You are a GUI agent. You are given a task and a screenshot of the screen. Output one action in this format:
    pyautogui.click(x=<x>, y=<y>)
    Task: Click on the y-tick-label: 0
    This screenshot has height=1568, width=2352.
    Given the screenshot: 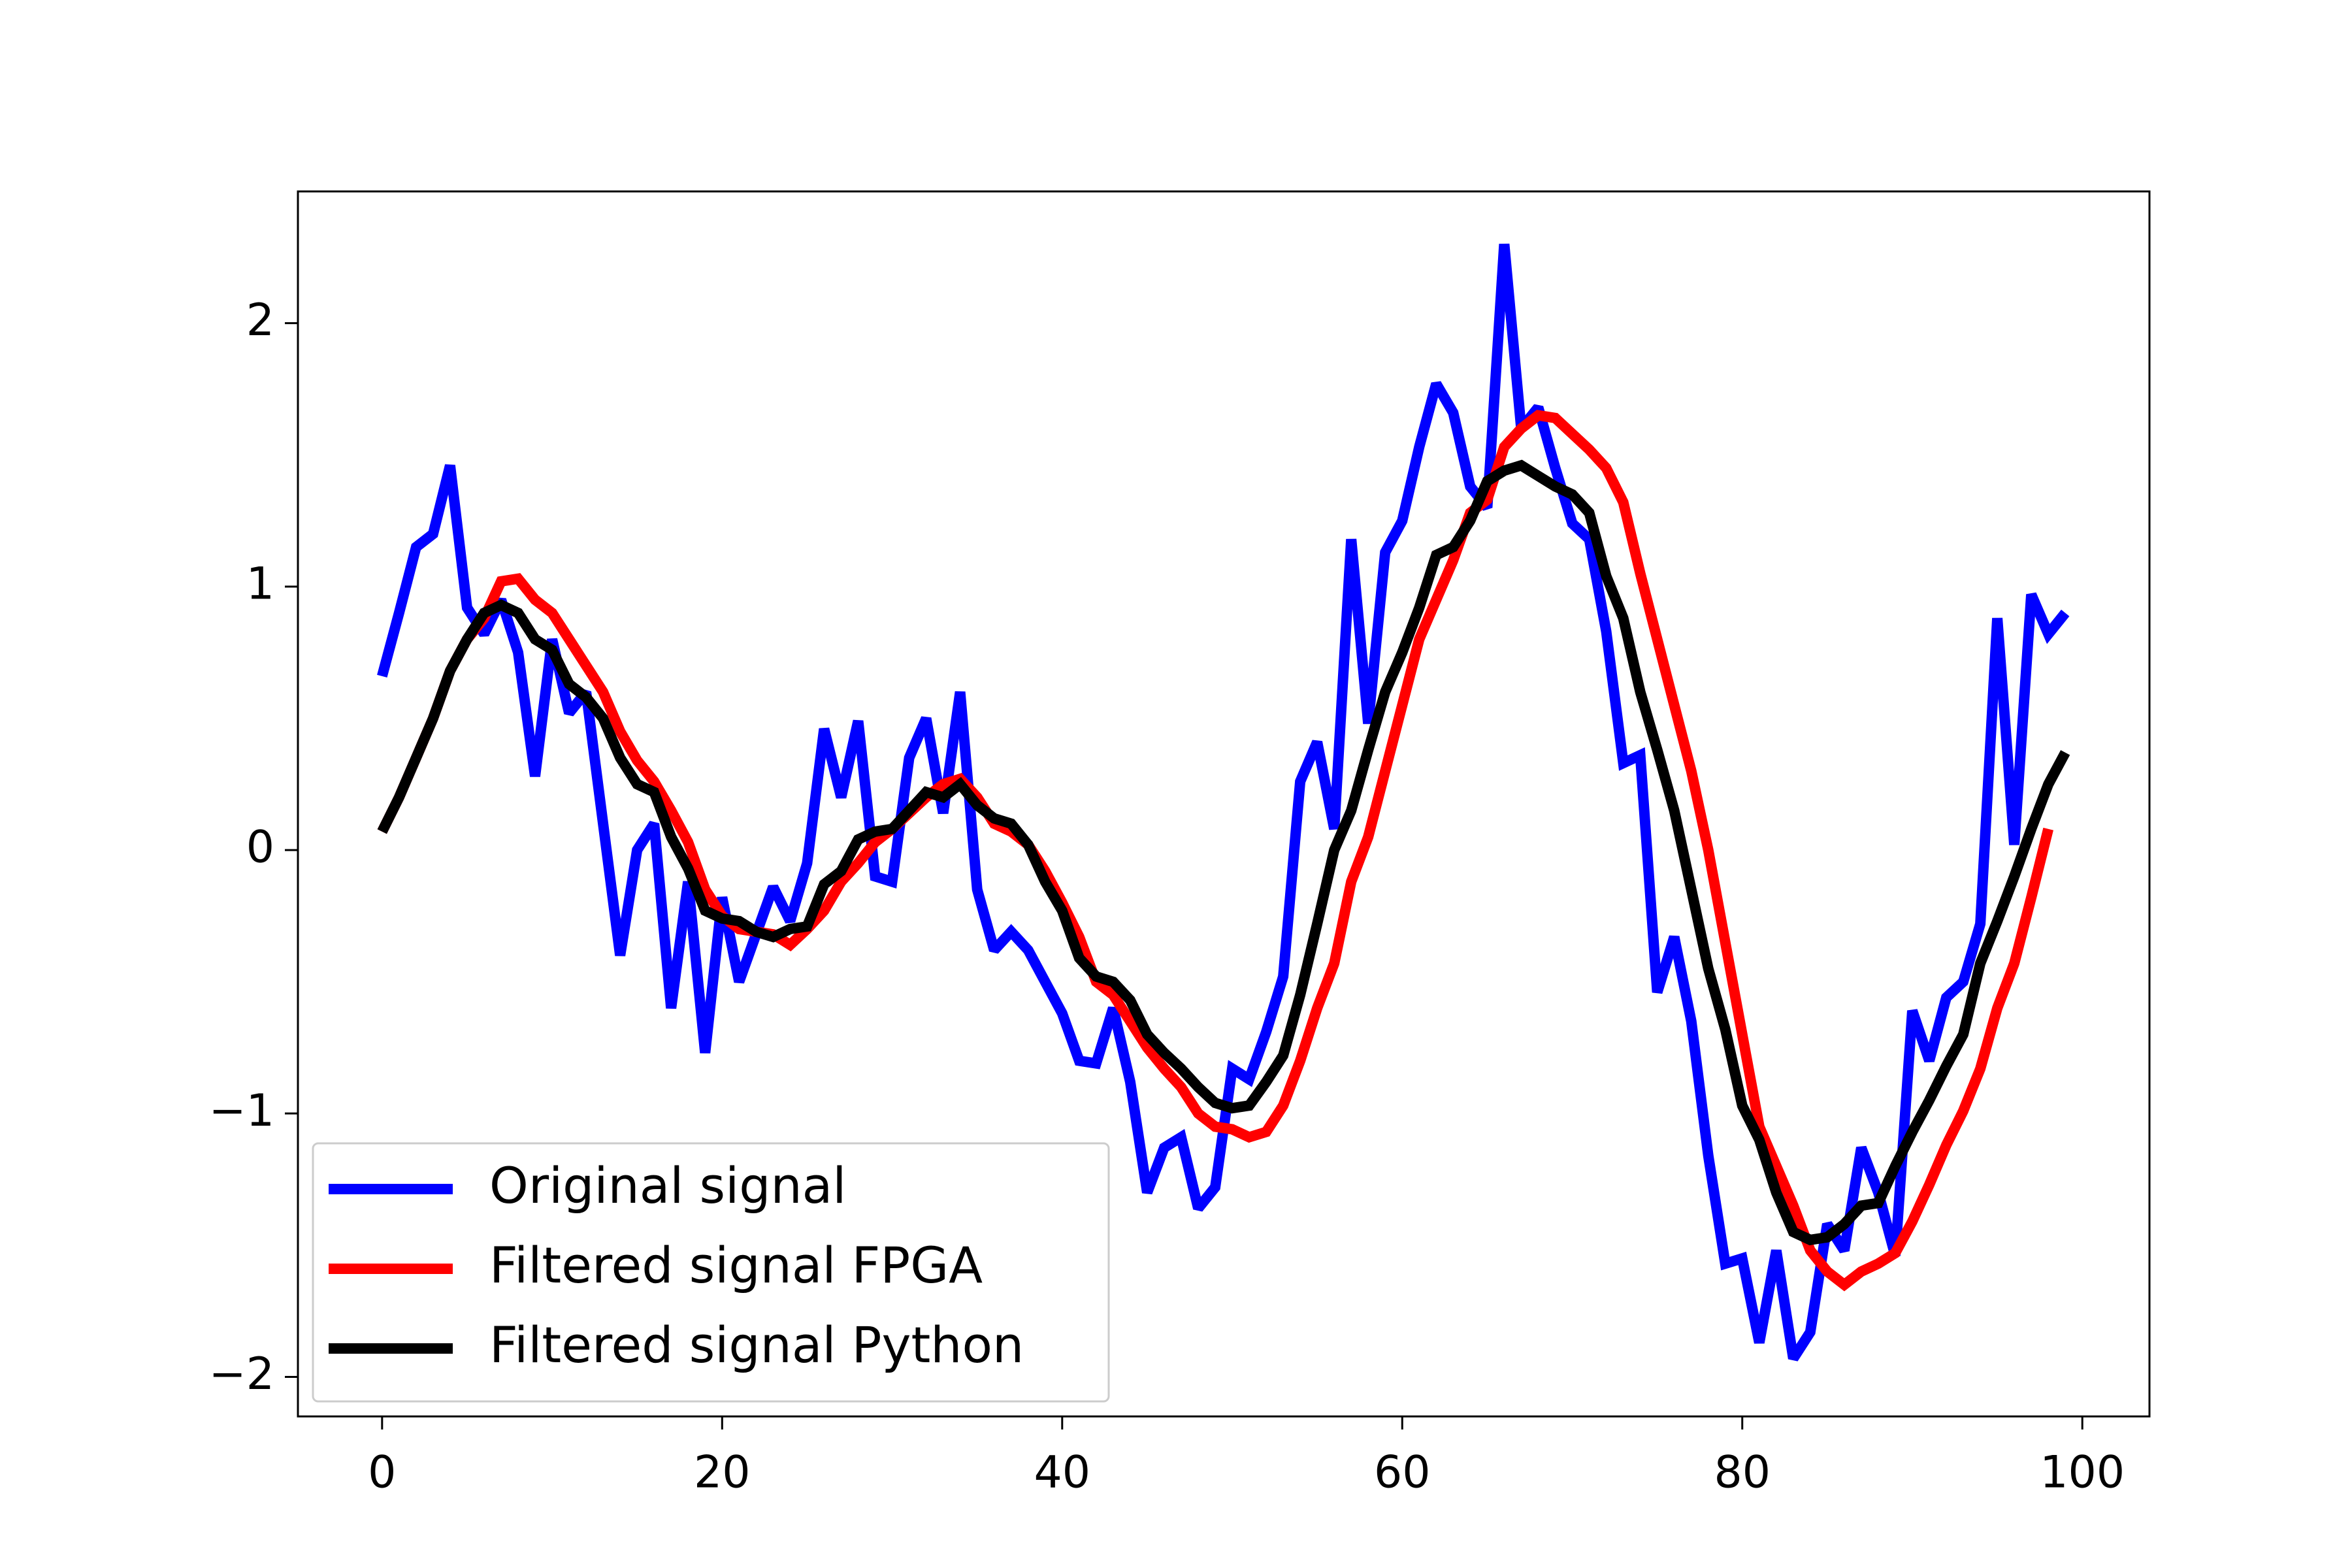 What is the action you would take?
    pyautogui.click(x=260, y=848)
    